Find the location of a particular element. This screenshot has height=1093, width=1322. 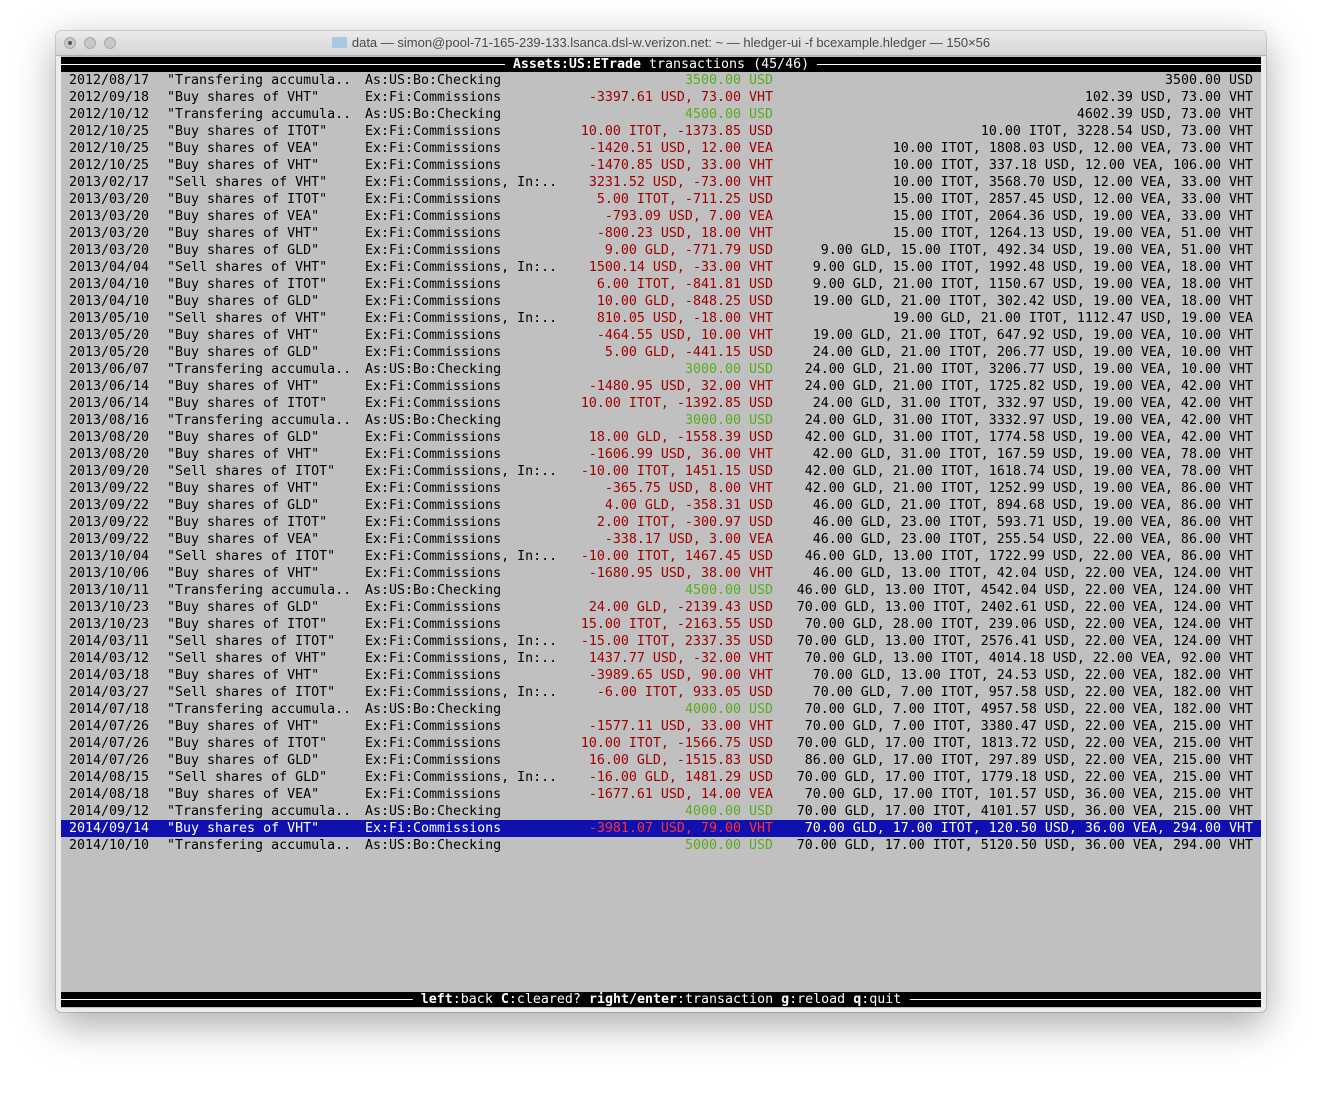

key-hint-transaction: right/enter:transaction is located at coordinates (681, 999).